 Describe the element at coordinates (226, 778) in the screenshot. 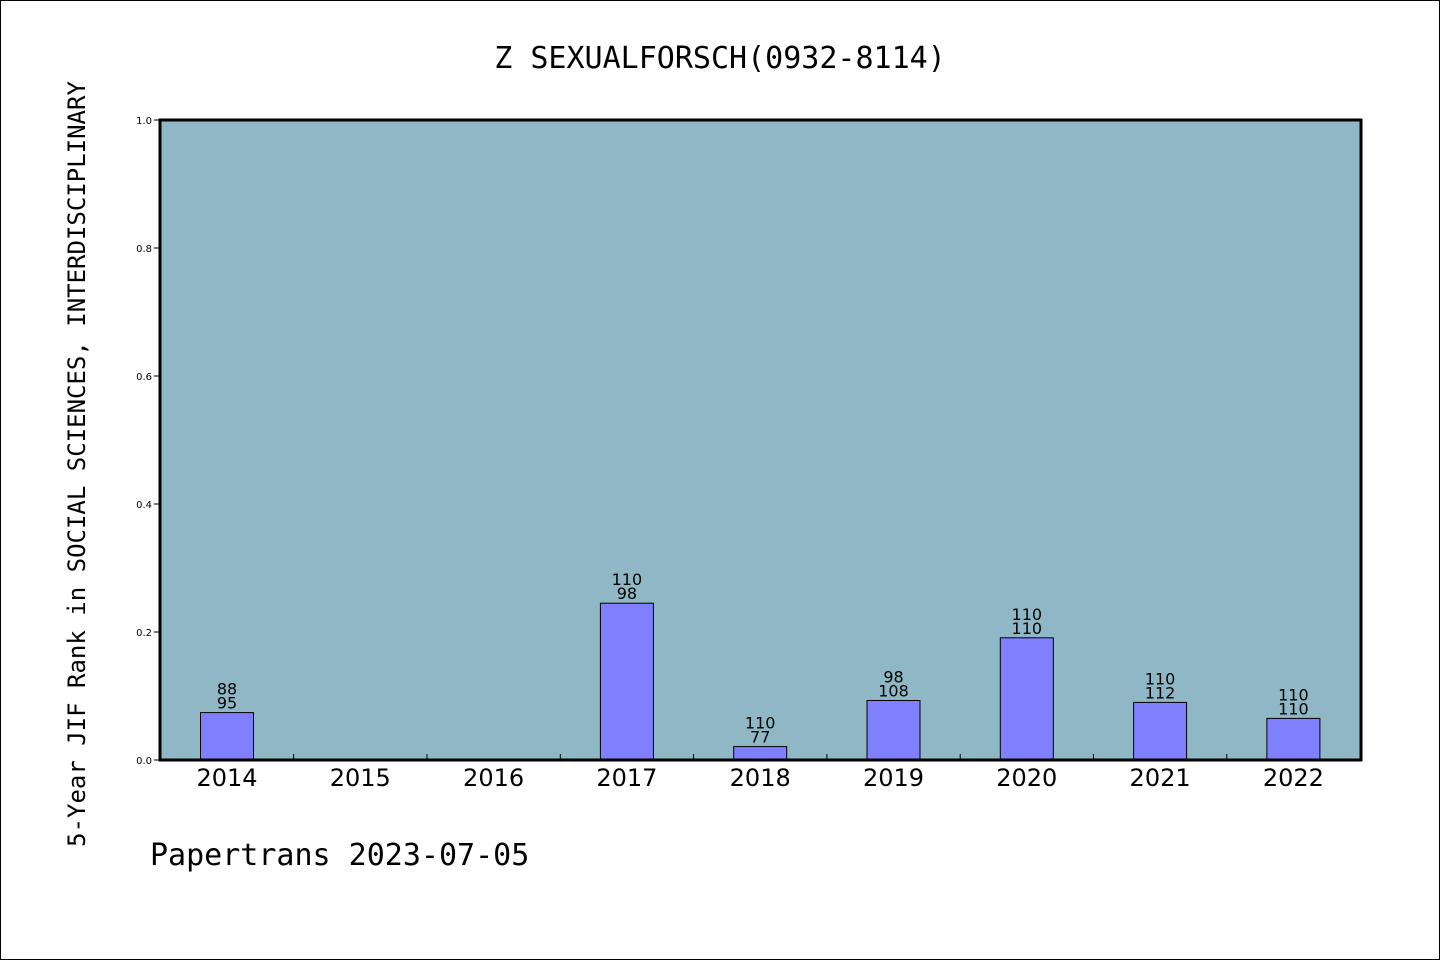

I see `x-tick-label-2014: 2014` at that location.